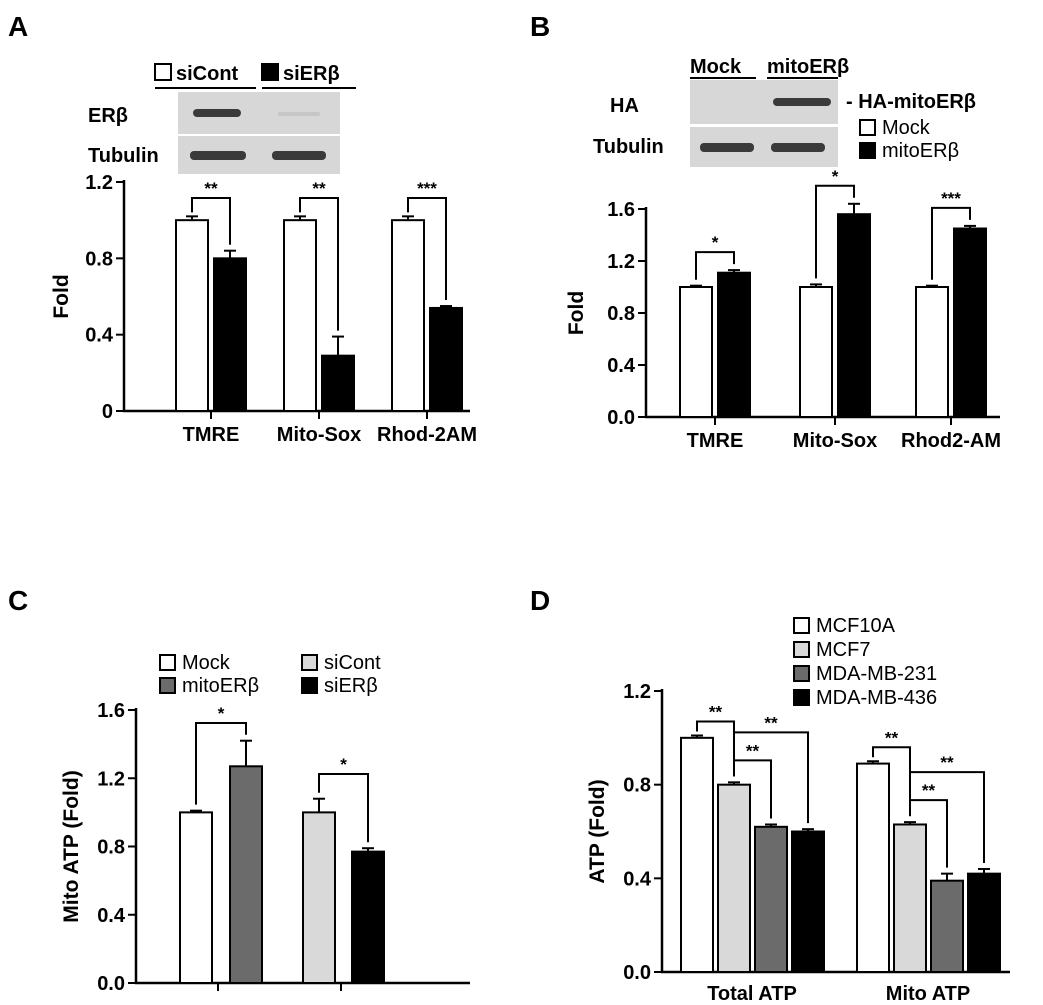 The height and width of the screenshot is (1005, 1043). Describe the element at coordinates (207, 74) in the screenshot. I see `blot-lane-label: siCont` at that location.